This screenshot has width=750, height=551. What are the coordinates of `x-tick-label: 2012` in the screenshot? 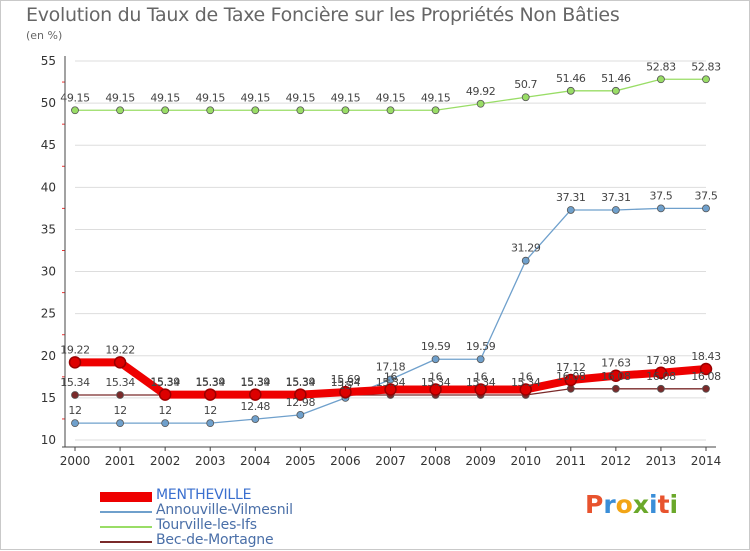 It's located at (616, 461).